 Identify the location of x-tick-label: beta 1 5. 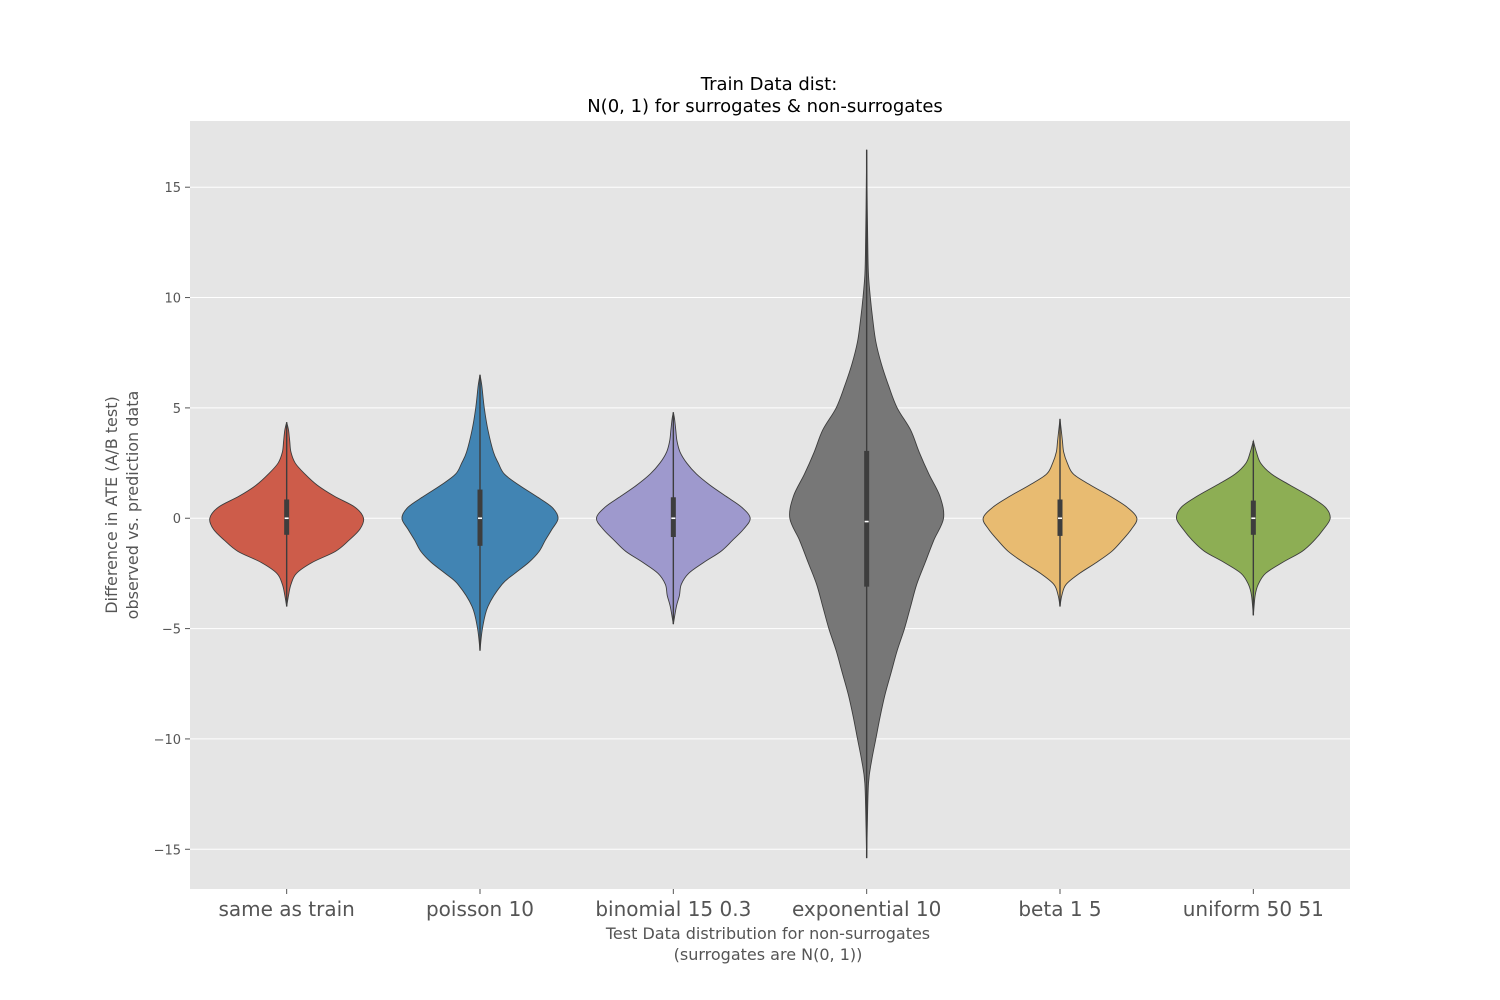
(1059, 909).